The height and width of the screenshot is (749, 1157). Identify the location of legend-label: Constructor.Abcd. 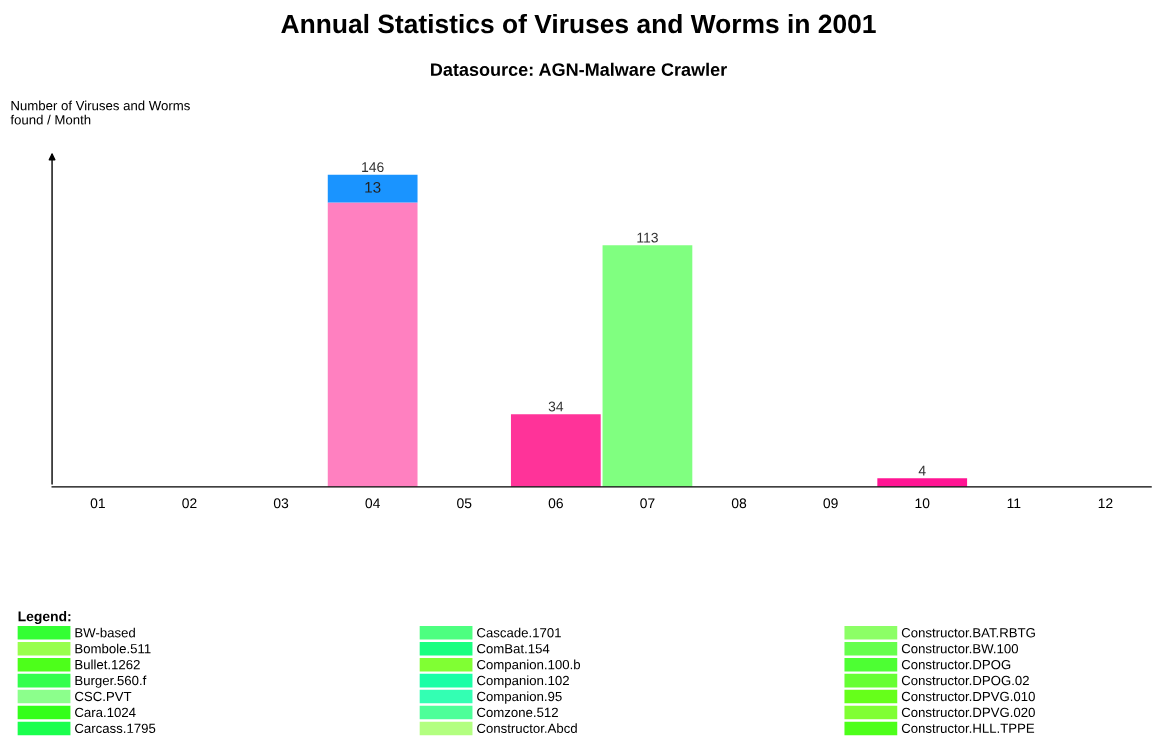
(527, 728).